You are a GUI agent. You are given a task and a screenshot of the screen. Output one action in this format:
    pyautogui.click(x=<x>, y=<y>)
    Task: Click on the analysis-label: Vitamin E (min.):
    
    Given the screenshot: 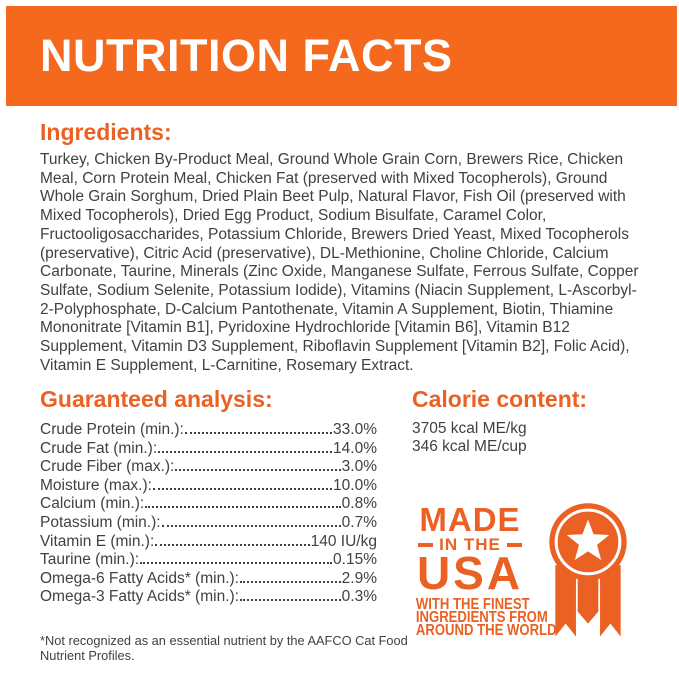 What is the action you would take?
    pyautogui.click(x=97, y=541)
    